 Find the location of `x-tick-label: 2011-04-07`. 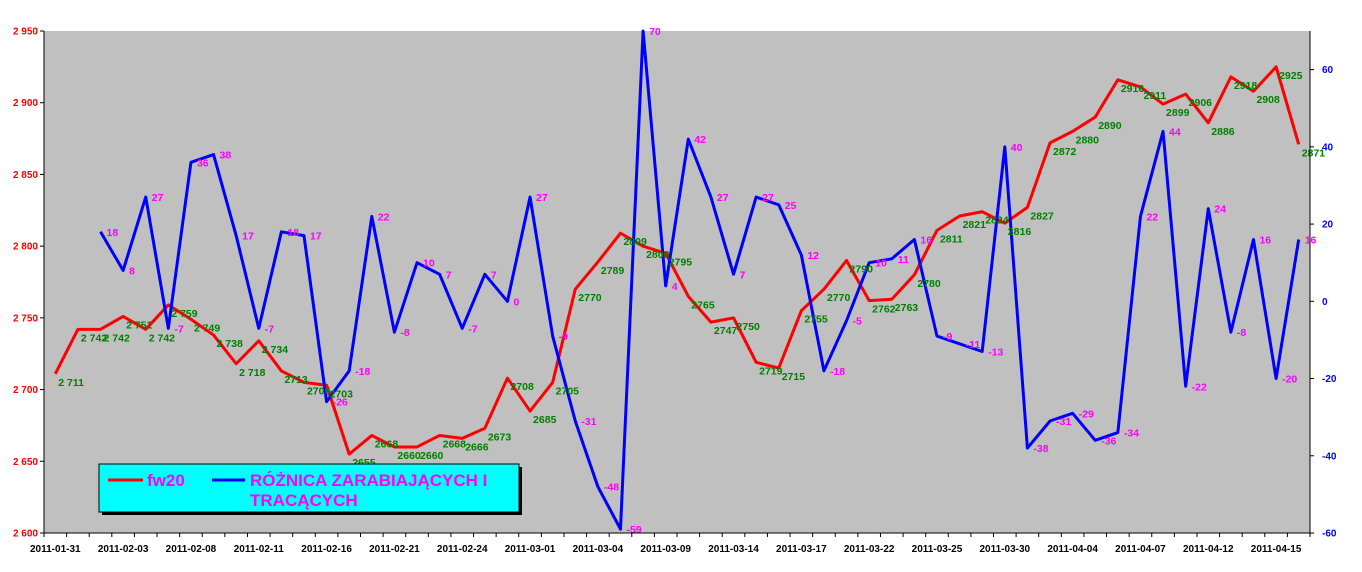

x-tick-label: 2011-04-07 is located at coordinates (1140, 549).